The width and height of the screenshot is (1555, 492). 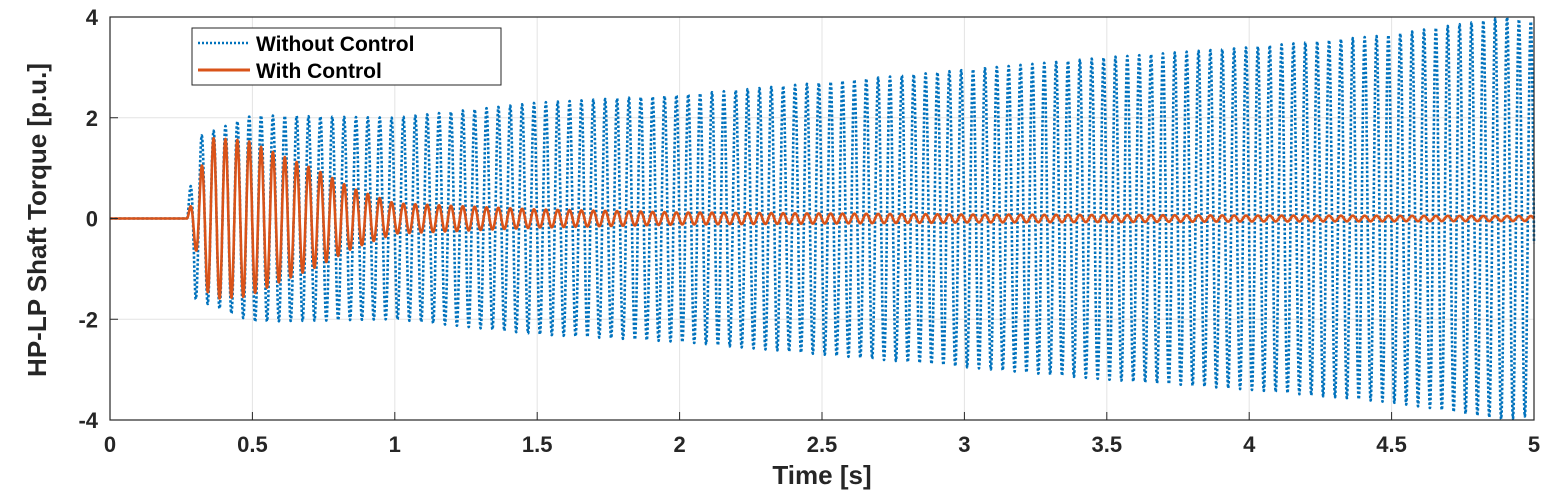 I want to click on x-tick-label: 0, so click(x=110, y=444).